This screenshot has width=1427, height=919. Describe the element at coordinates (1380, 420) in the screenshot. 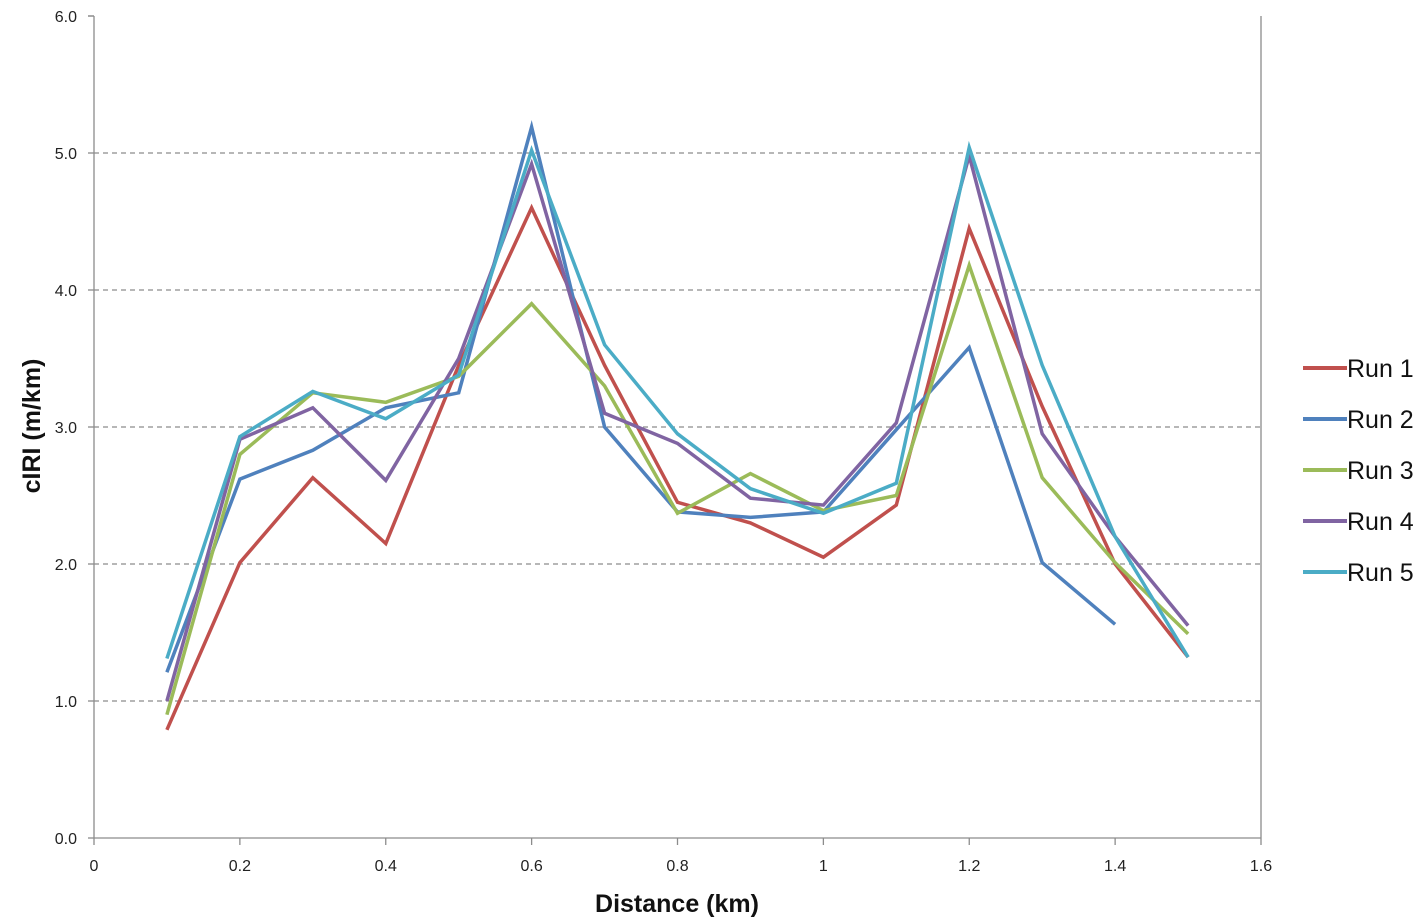

I see `legend-label: Run 2` at that location.